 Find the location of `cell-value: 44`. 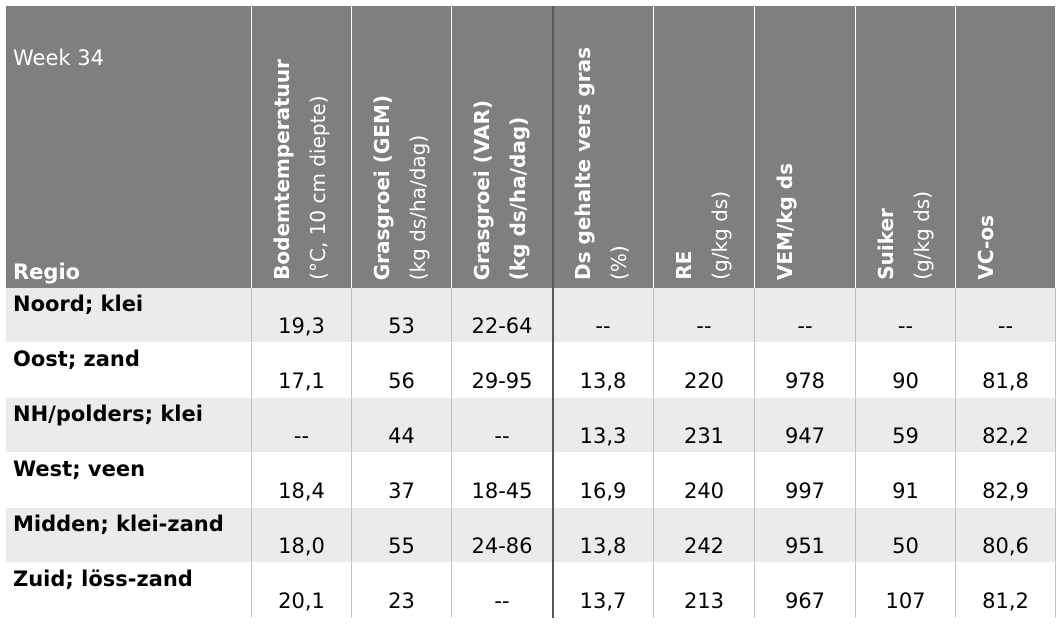

cell-value: 44 is located at coordinates (401, 436).